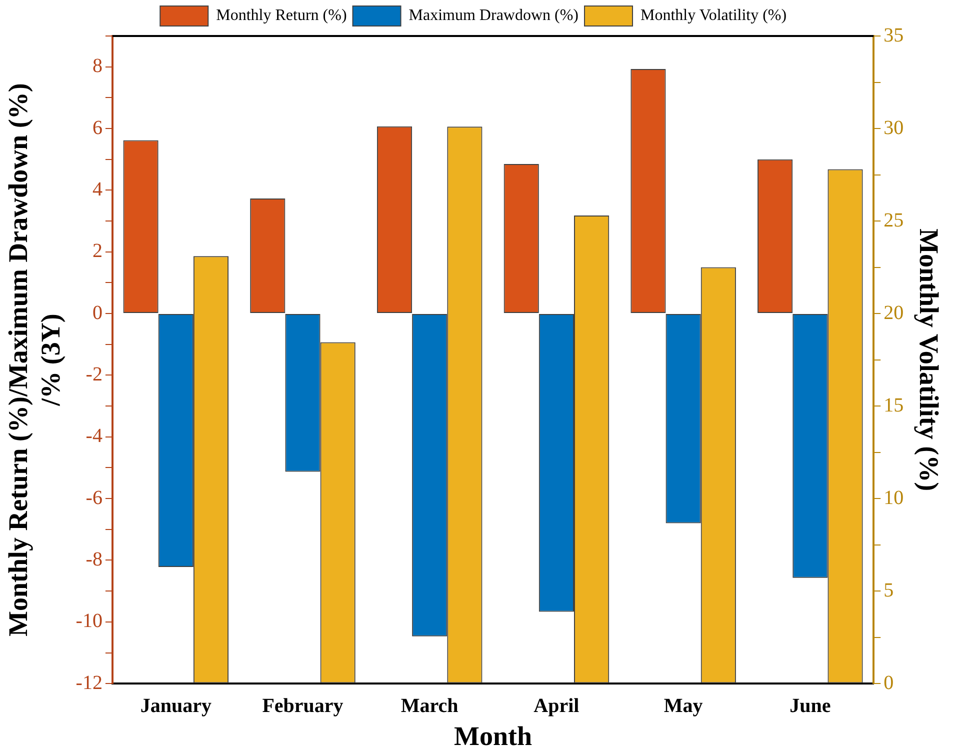 The image size is (957, 754). Describe the element at coordinates (94, 374) in the screenshot. I see `y-tick-label: -2` at that location.